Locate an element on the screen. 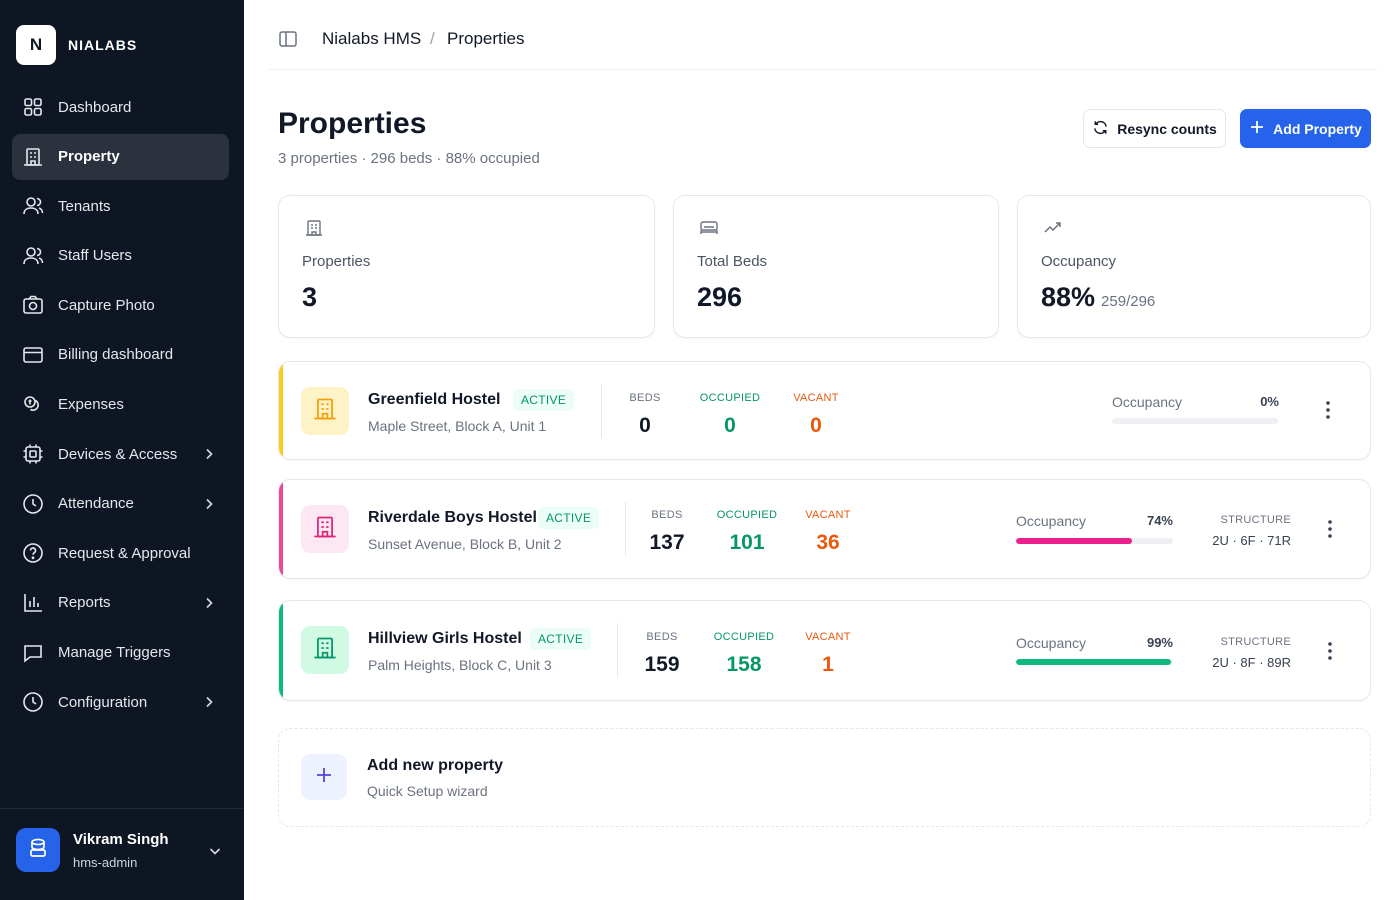  user-role: hms-admin is located at coordinates (105, 862).